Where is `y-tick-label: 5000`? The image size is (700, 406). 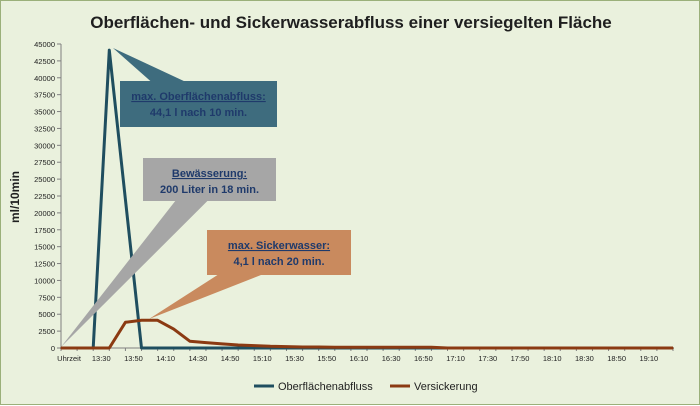
y-tick-label: 5000 is located at coordinates (46, 314).